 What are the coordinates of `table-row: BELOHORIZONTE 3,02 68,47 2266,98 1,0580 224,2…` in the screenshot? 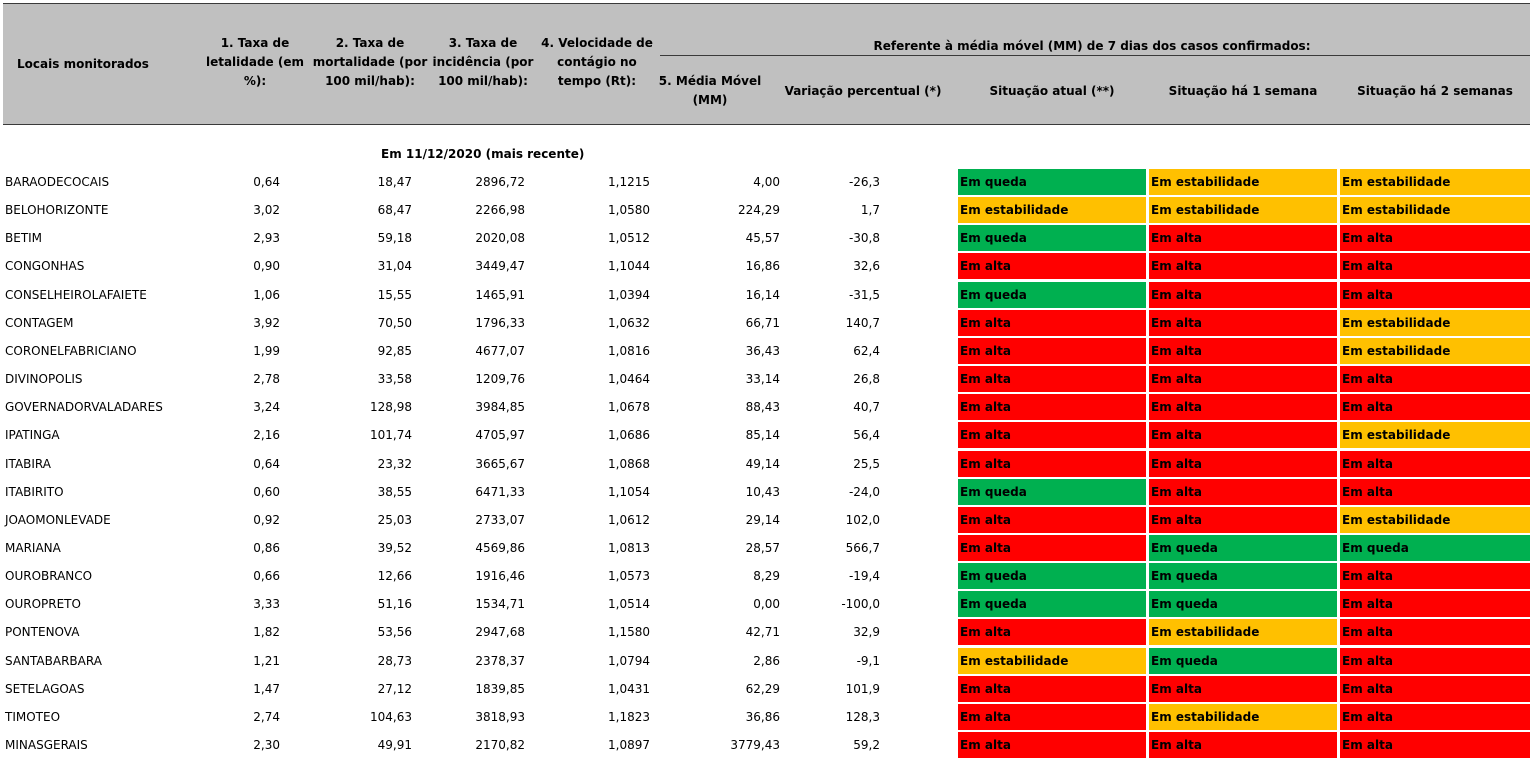 It's located at (765, 210).